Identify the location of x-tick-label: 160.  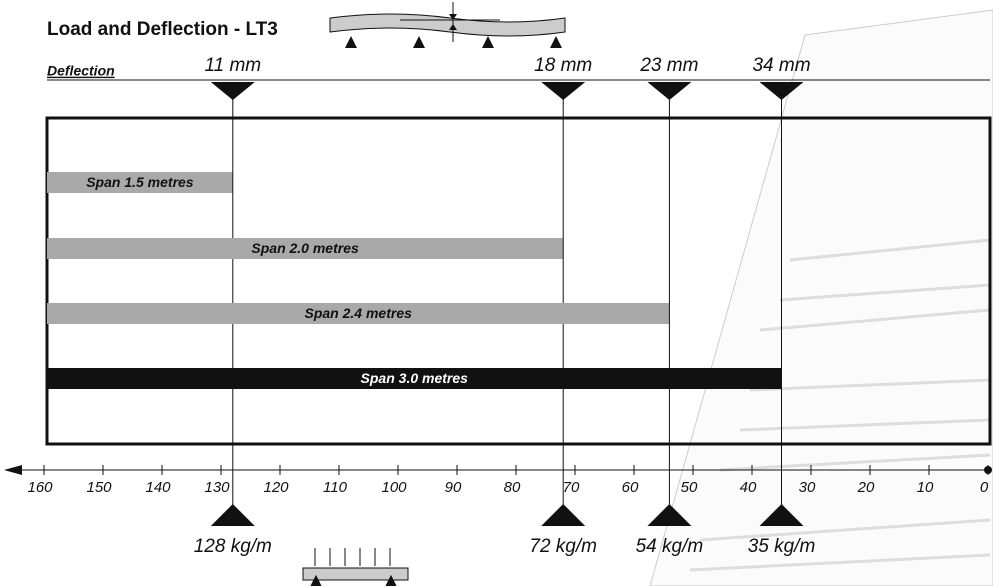
(40, 487).